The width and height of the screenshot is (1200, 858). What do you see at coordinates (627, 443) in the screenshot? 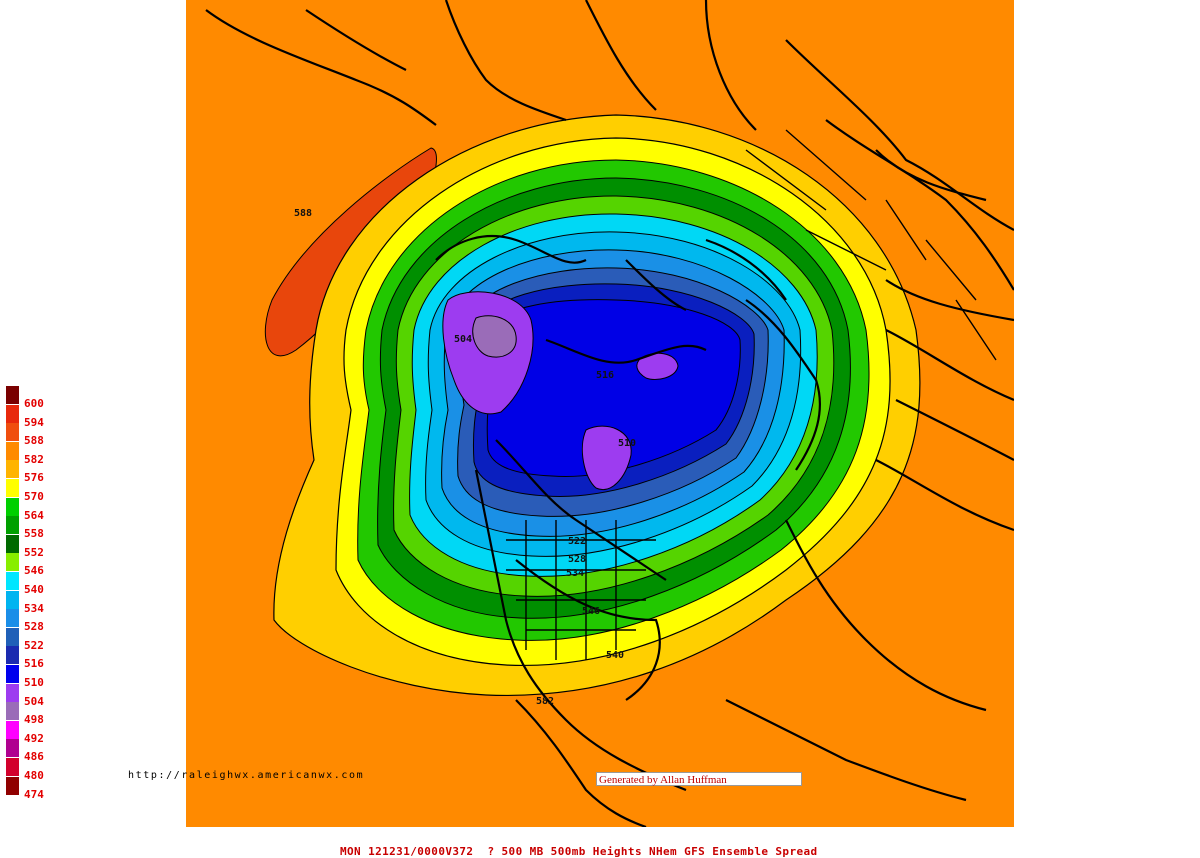
I see `contour-label-510: 510` at bounding box center [627, 443].